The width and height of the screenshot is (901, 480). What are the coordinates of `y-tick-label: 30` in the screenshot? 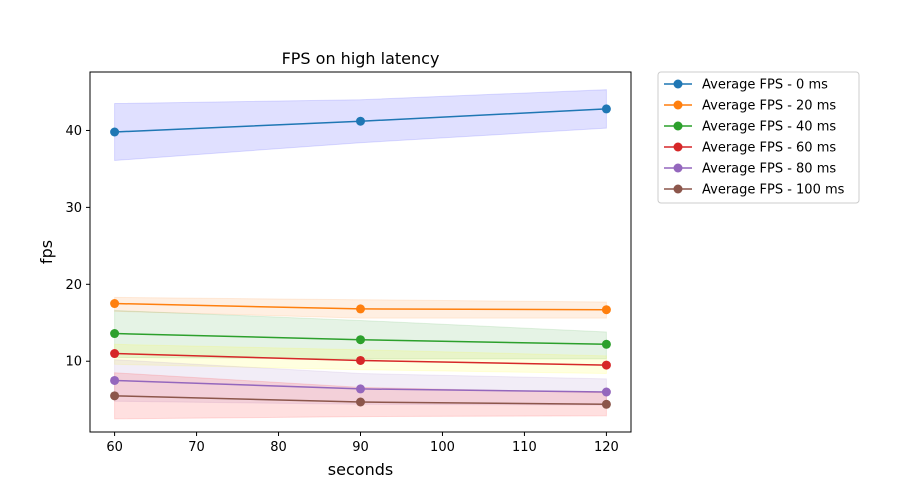 It's located at (73, 208).